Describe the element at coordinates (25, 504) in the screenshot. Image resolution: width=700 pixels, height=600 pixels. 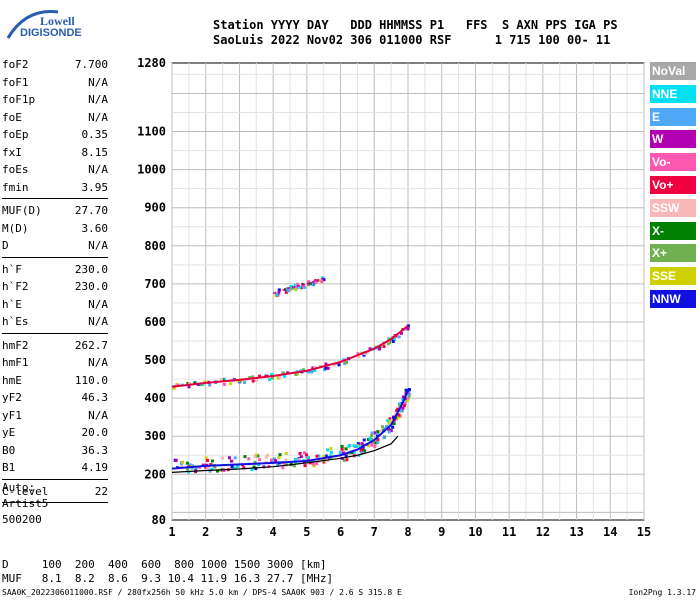
I see `autoscaling-info: Auto: Artist5 500200` at that location.